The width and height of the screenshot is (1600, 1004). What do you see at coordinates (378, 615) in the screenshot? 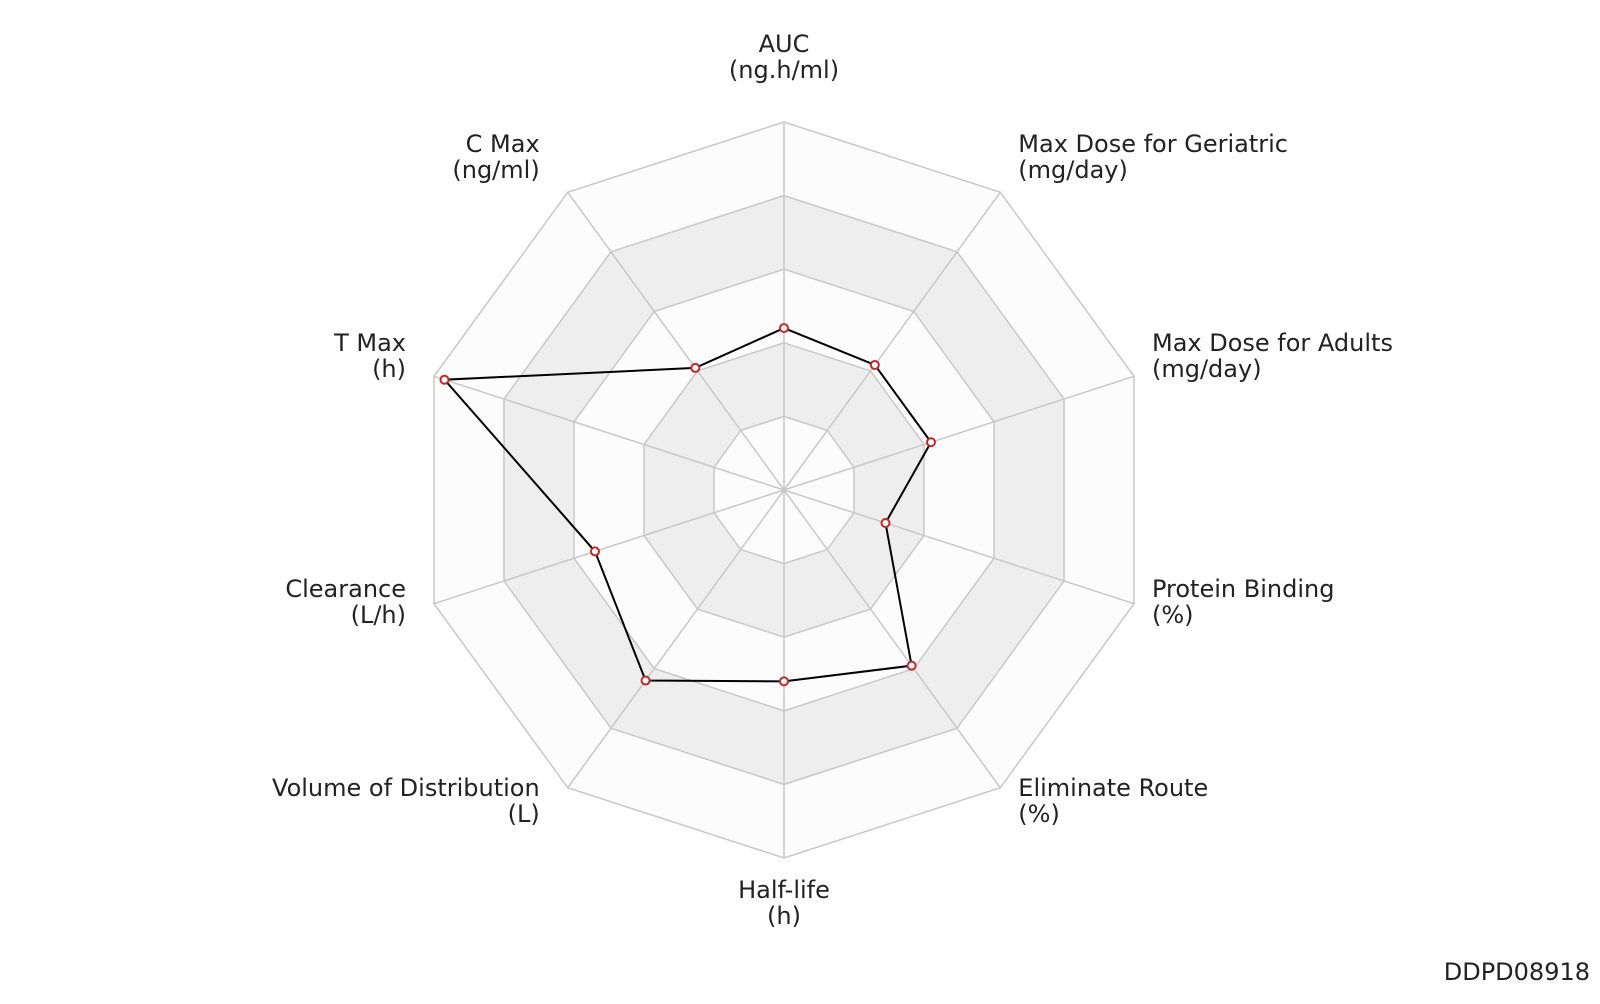
I see `axis-unit: (L/h)` at bounding box center [378, 615].